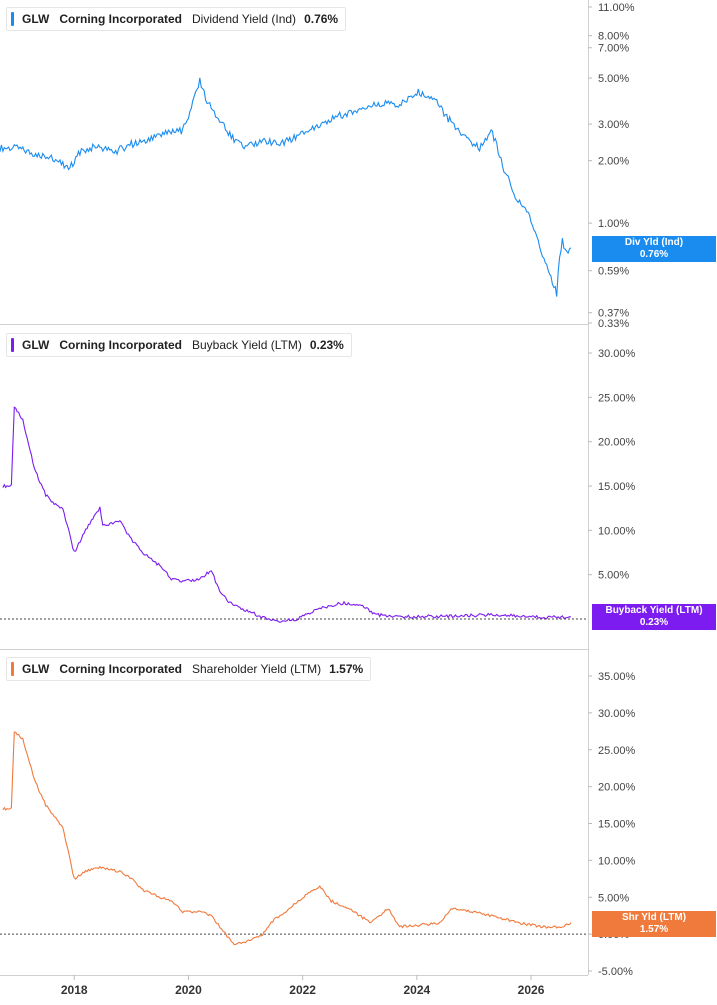 This screenshot has height=1005, width=717. I want to click on x-tick-label: 2024, so click(416, 990).